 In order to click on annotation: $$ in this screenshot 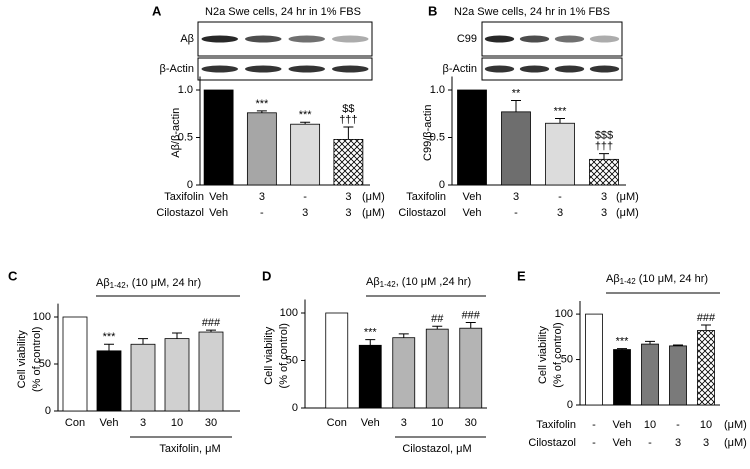, I will do `click(348, 109)`.